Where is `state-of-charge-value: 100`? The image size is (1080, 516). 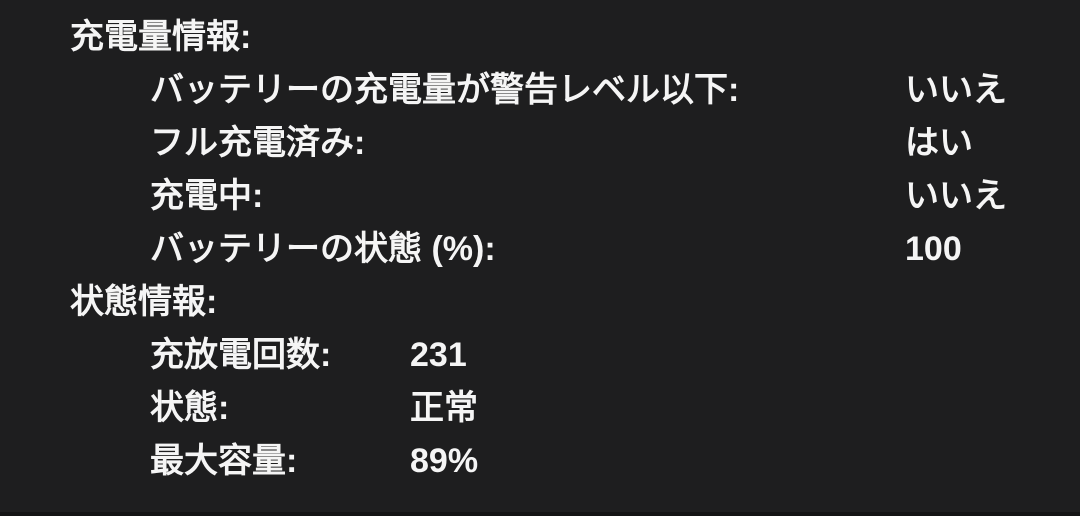
state-of-charge-value: 100 is located at coordinates (933, 249).